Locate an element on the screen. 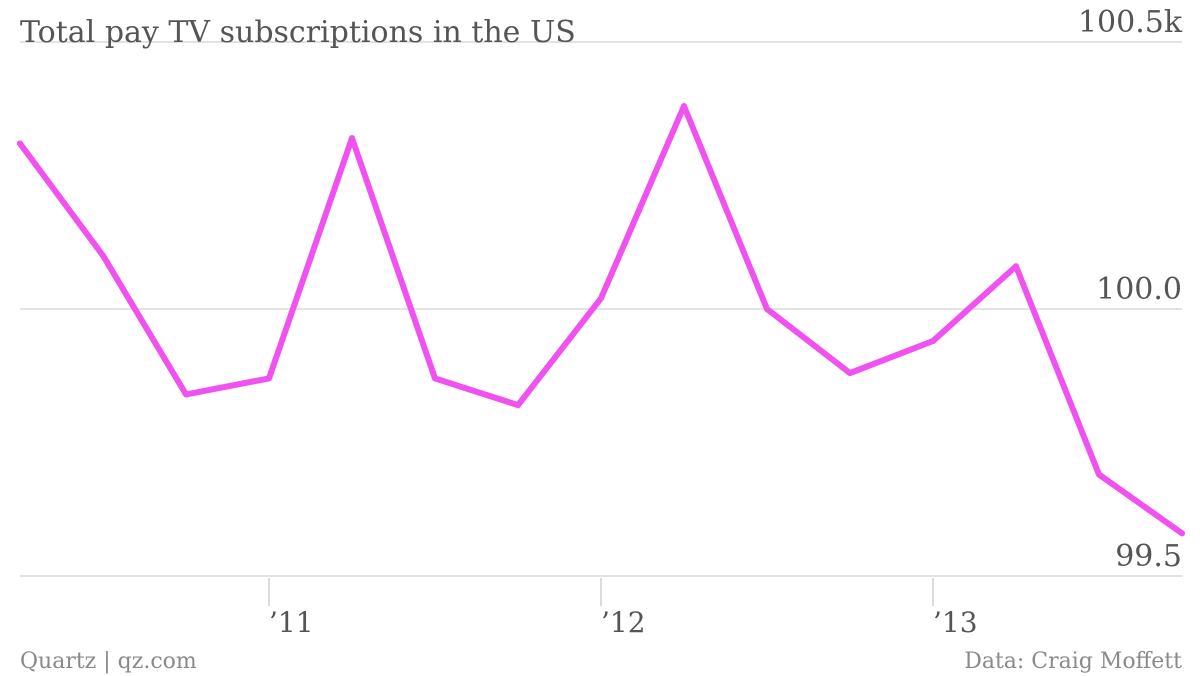 The image size is (1200, 676). chart-title: Total pay TV subscriptions in the US is located at coordinates (298, 32).